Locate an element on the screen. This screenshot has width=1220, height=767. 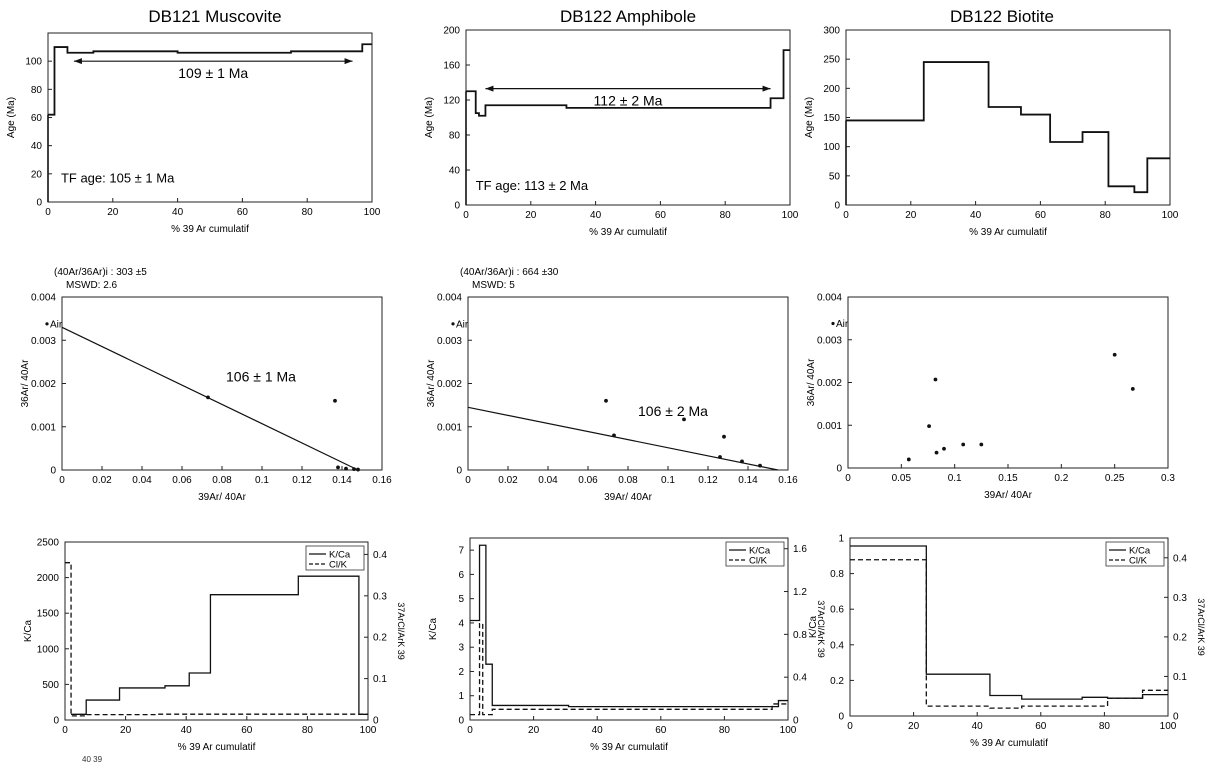
p6-x-tick-label: 0.15 is located at coordinates (1008, 478).